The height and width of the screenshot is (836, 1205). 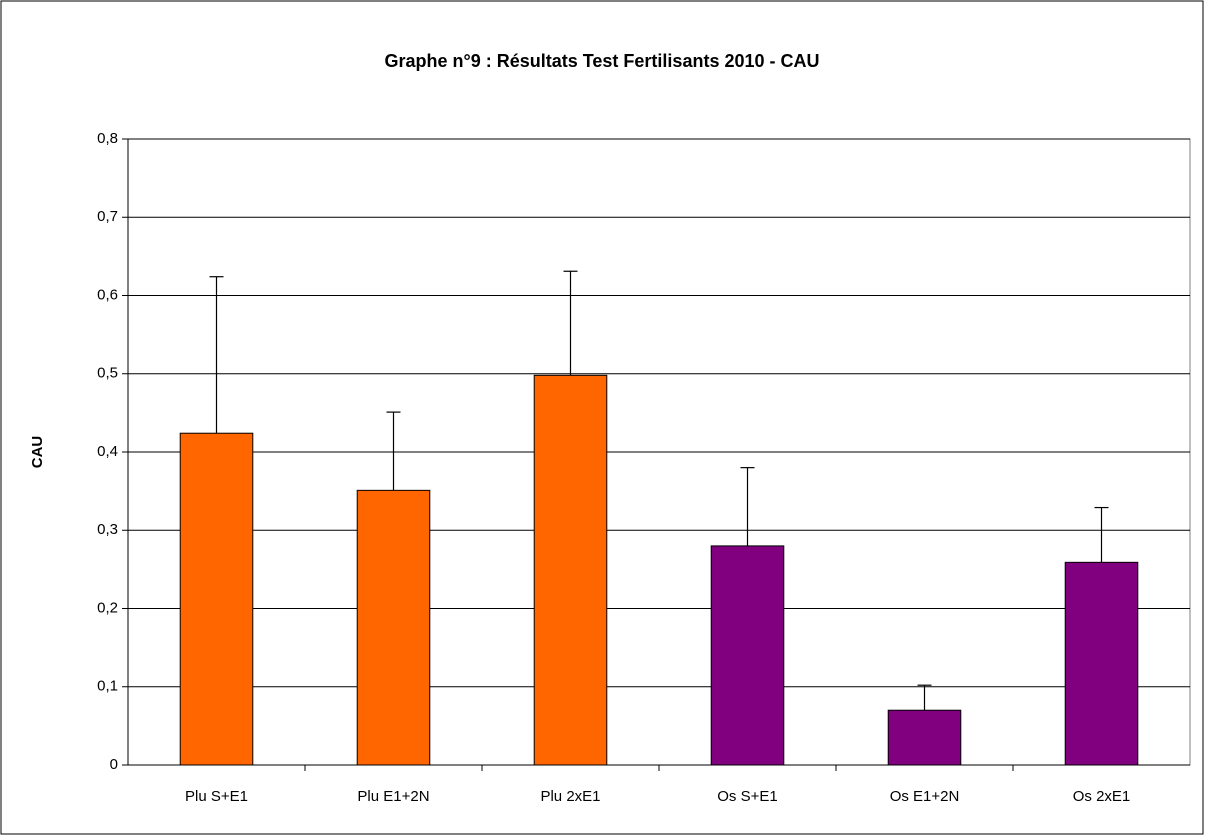 I want to click on y-tick-label: 0, so click(x=114, y=764).